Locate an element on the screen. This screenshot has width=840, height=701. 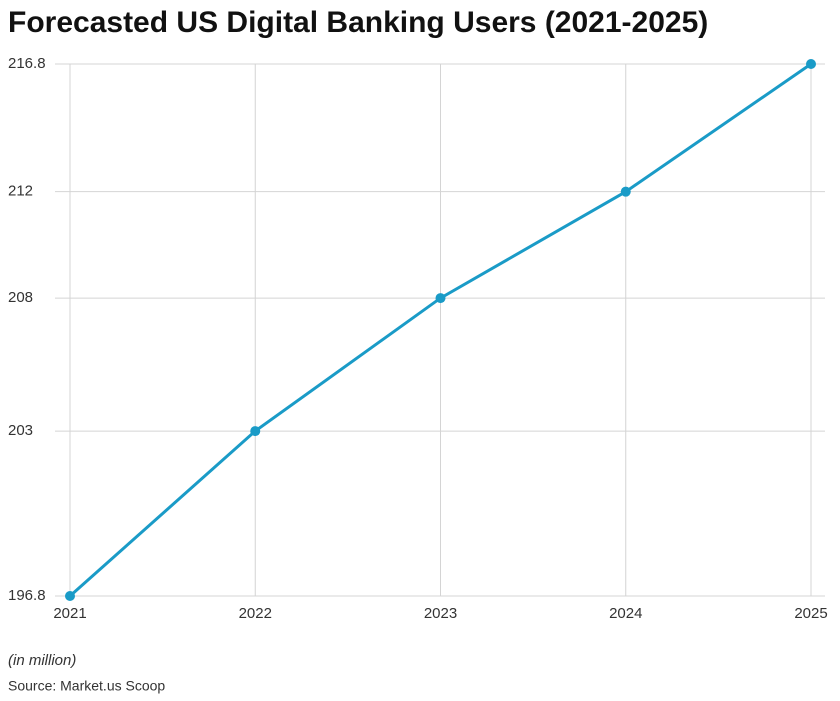
x-tick-label: 2021 is located at coordinates (69, 613).